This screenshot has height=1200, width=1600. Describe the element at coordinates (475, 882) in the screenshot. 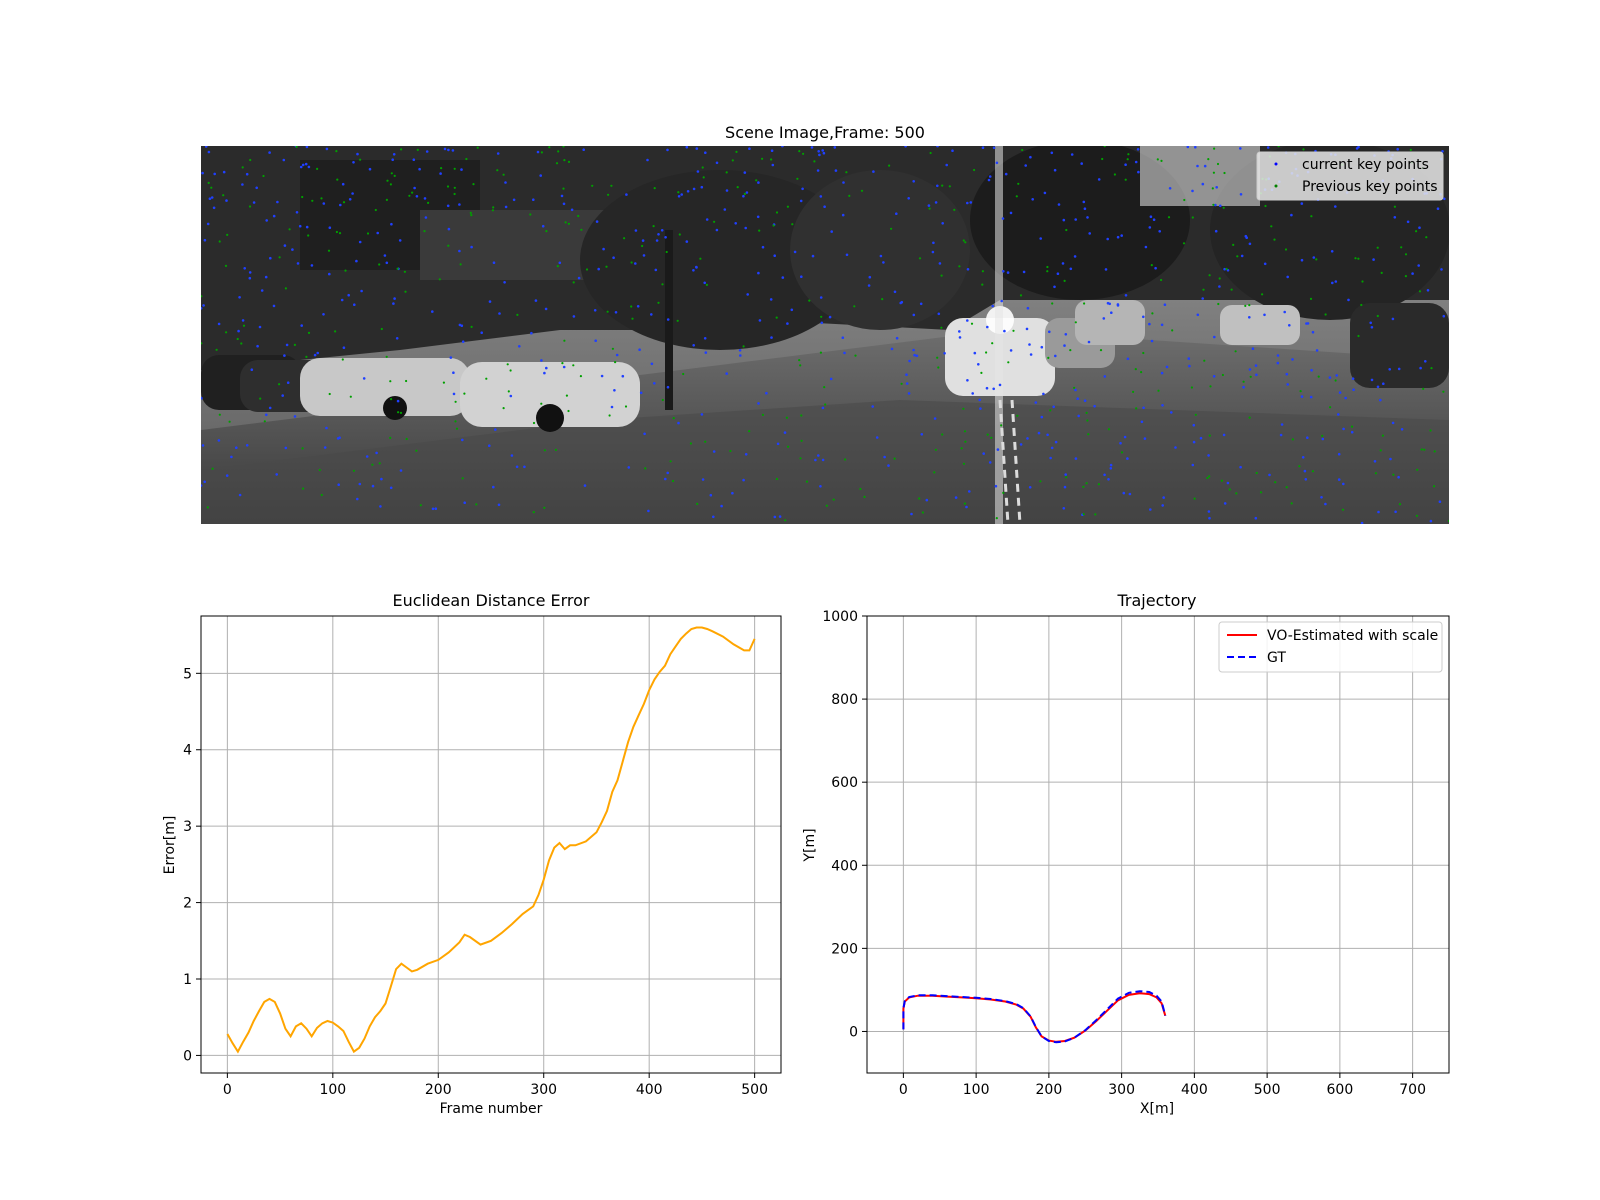

I see `error-ticks: 0 100 200 300 400 500 0 1 2 3 4 5` at that location.